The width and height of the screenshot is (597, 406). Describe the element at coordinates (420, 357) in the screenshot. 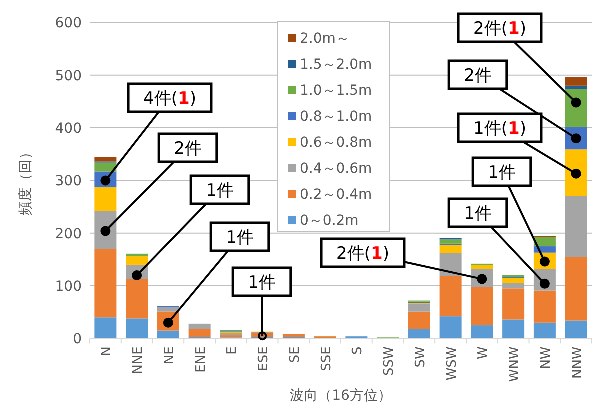

I see `x-tick-label: SW` at that location.